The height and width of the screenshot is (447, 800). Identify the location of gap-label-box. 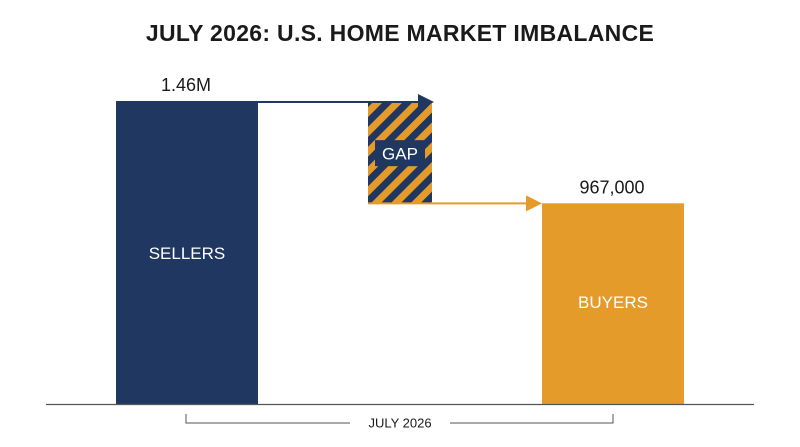
(400, 153).